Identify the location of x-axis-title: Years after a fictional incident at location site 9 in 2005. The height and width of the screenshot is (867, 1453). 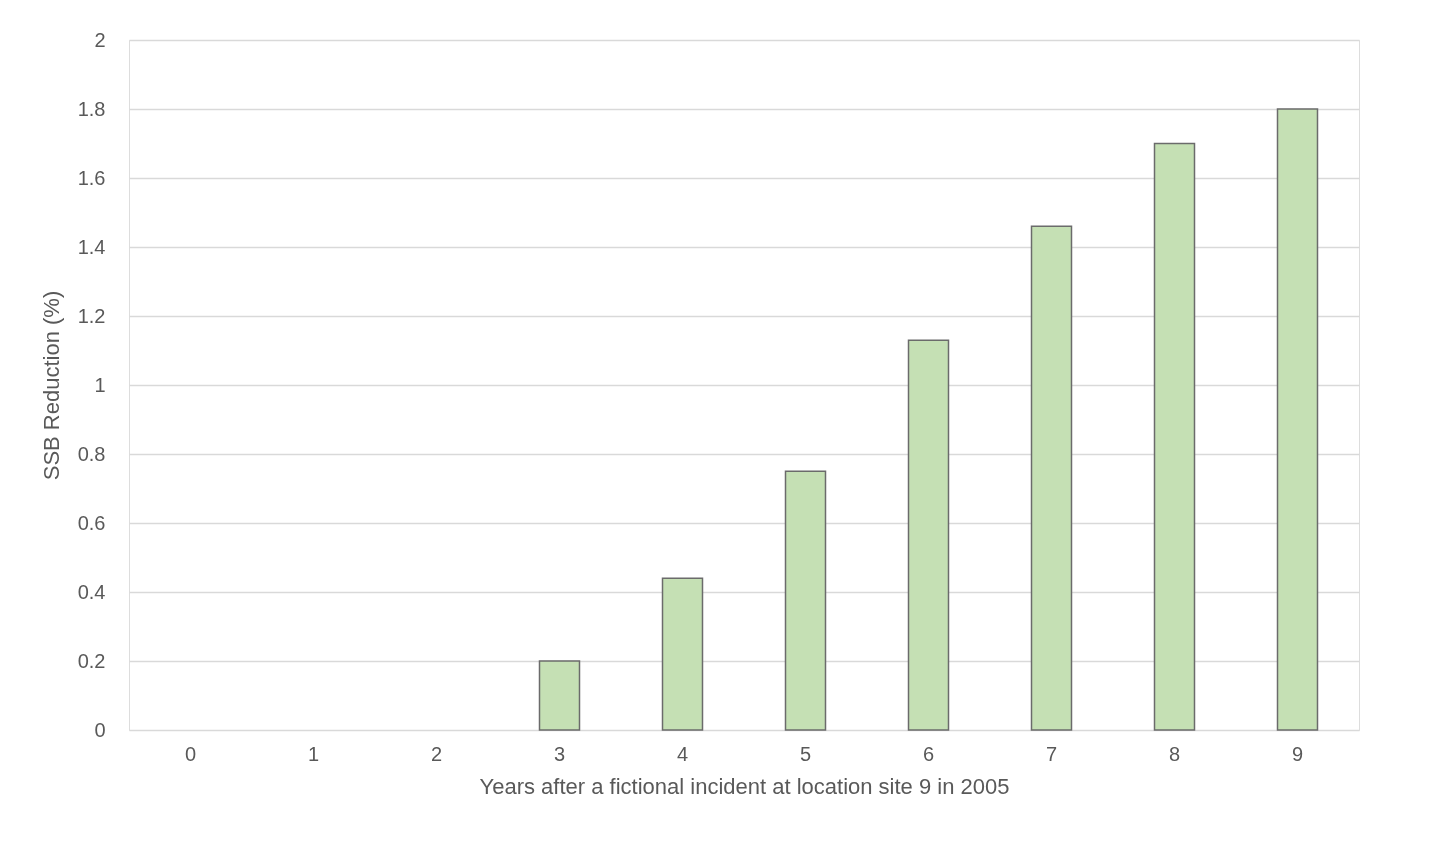
(744, 786).